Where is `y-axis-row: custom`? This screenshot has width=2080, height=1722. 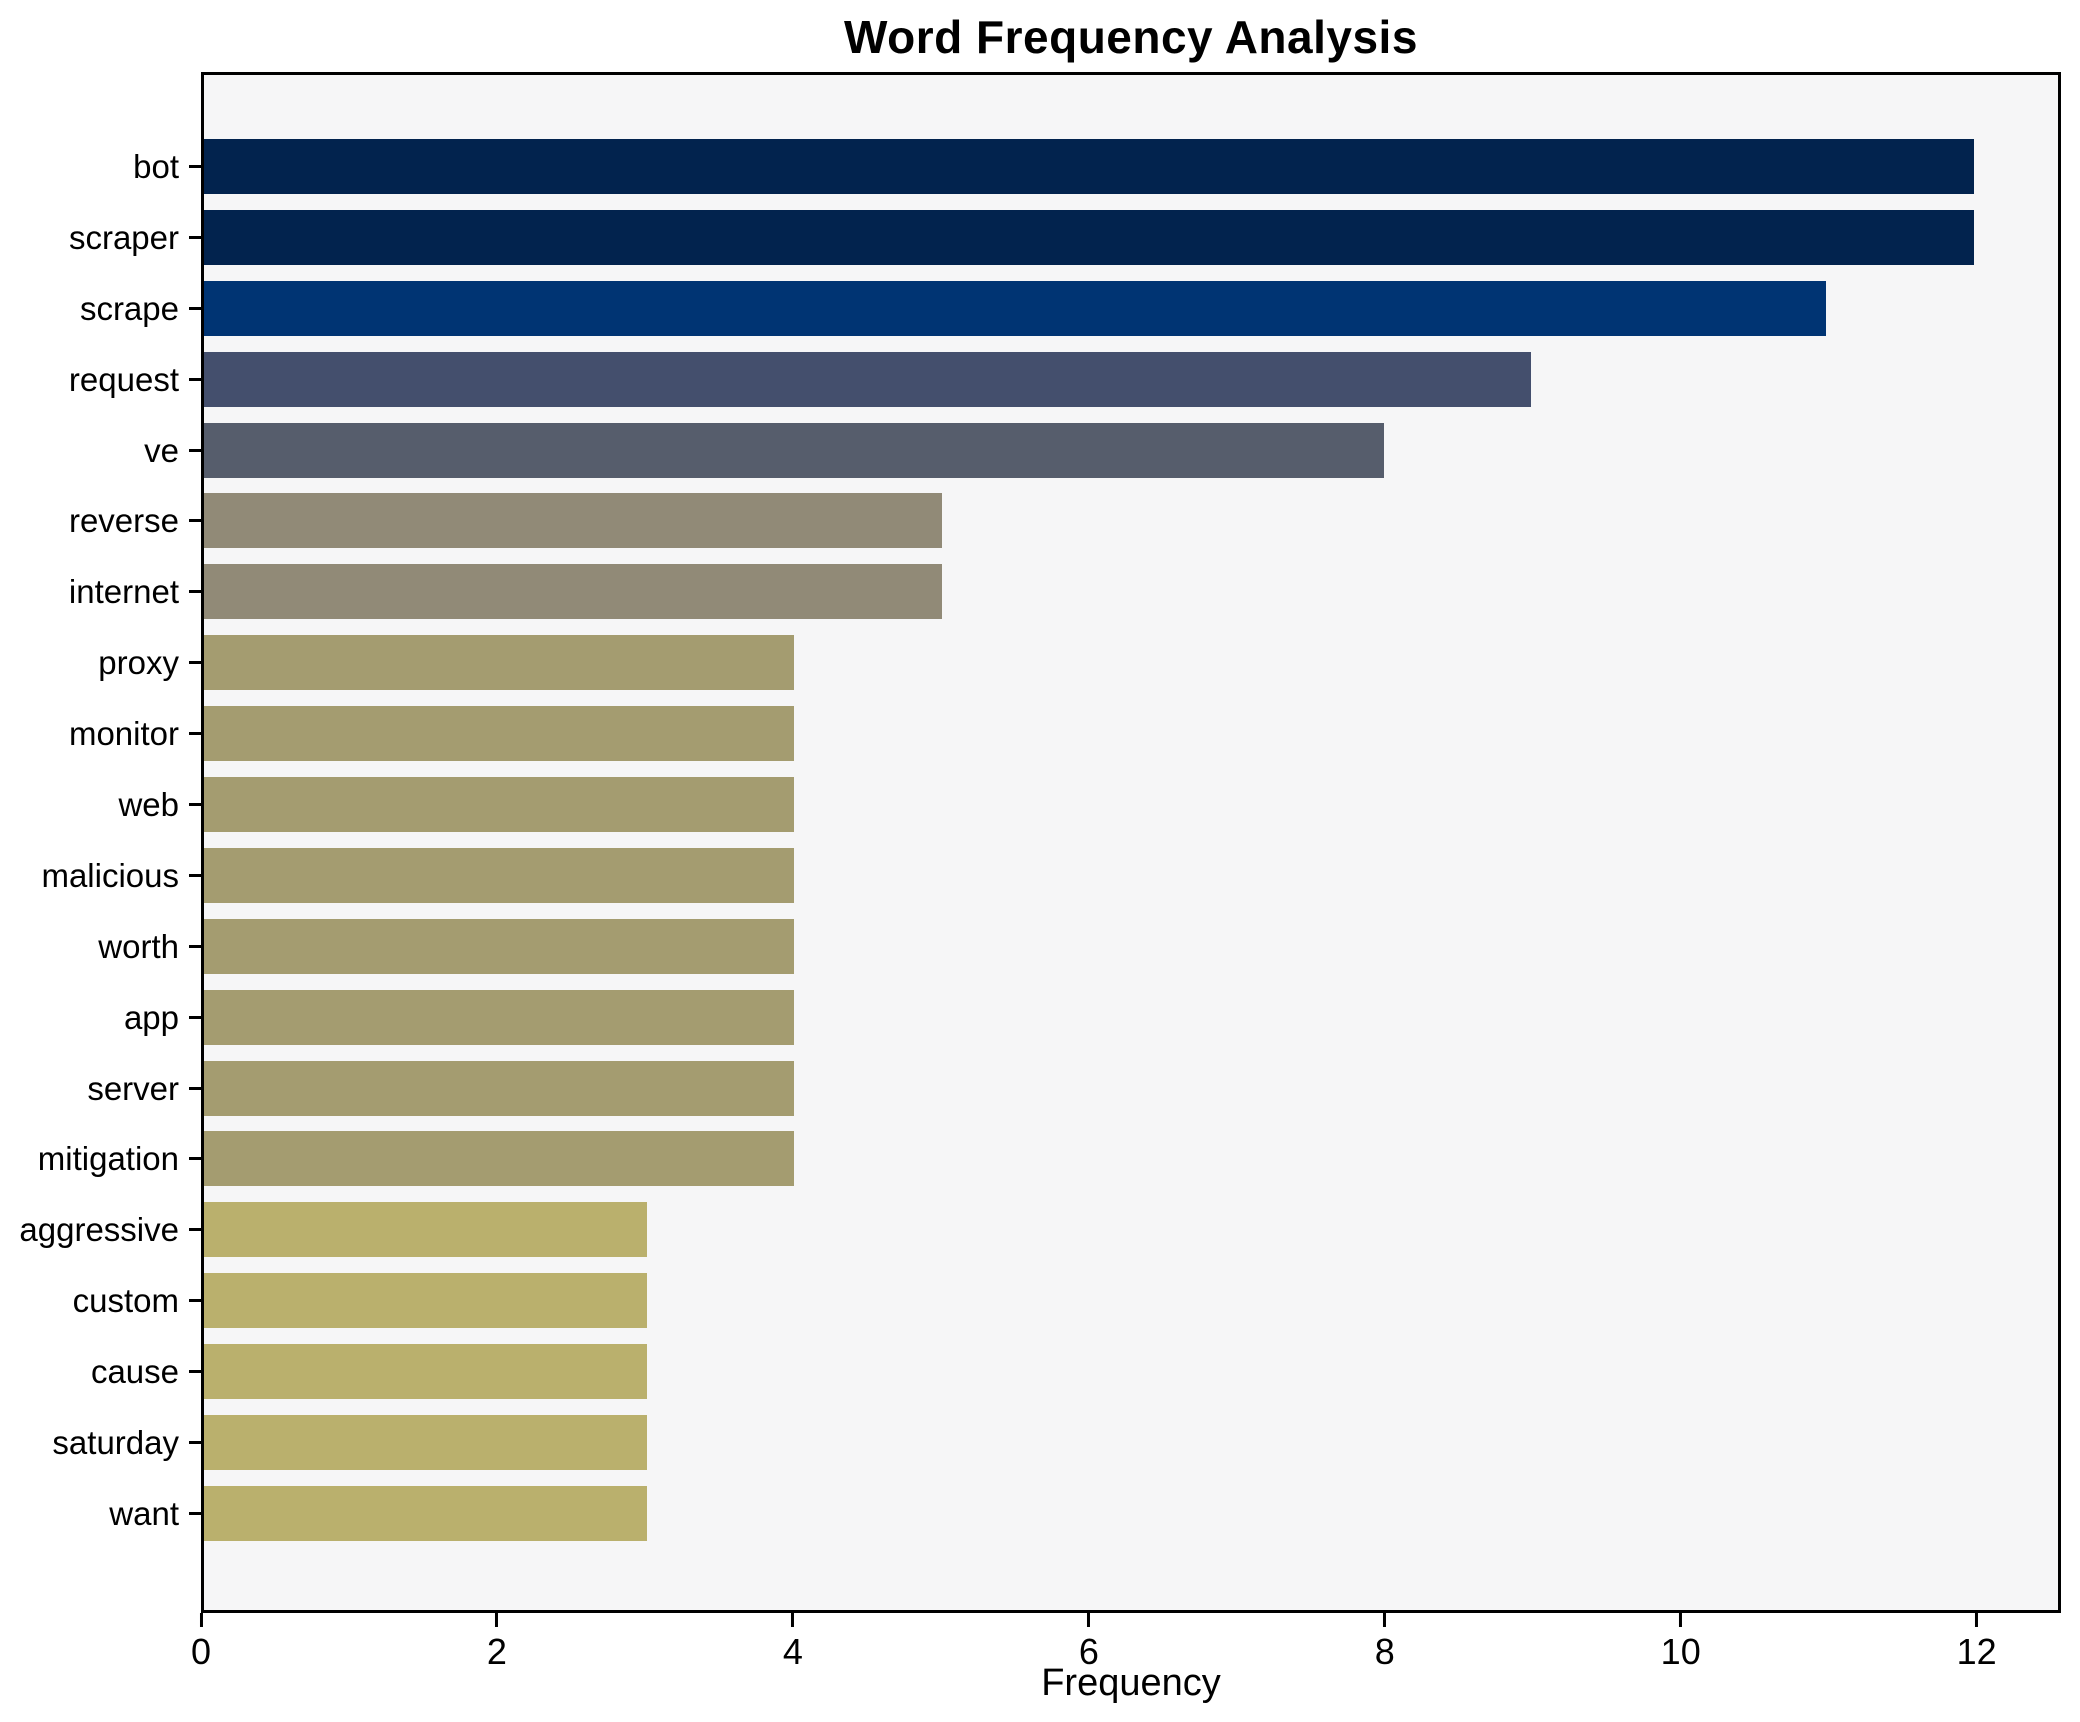
y-axis-row: custom is located at coordinates (100, 1300).